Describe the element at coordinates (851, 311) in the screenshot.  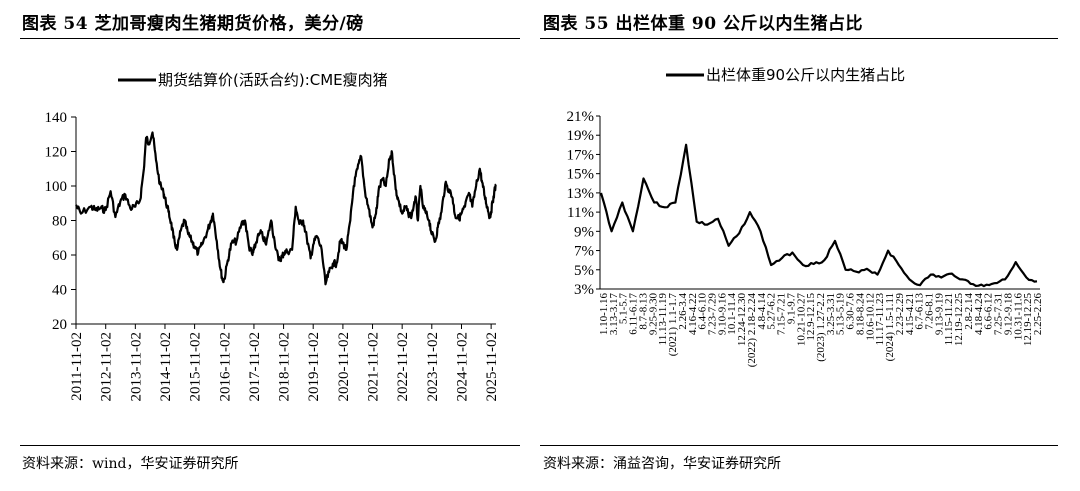
I see `x-tick-label: 6.30-7.6` at that location.